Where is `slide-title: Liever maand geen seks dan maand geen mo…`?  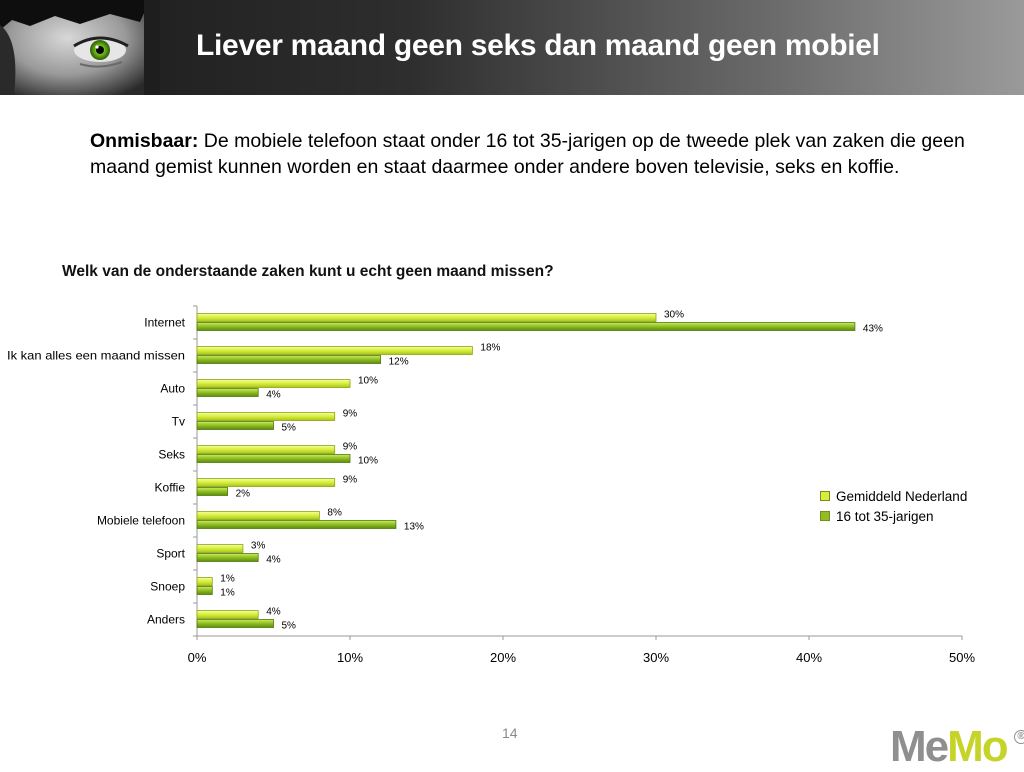
slide-title: Liever maand geen seks dan maand geen mo… is located at coordinates (538, 45).